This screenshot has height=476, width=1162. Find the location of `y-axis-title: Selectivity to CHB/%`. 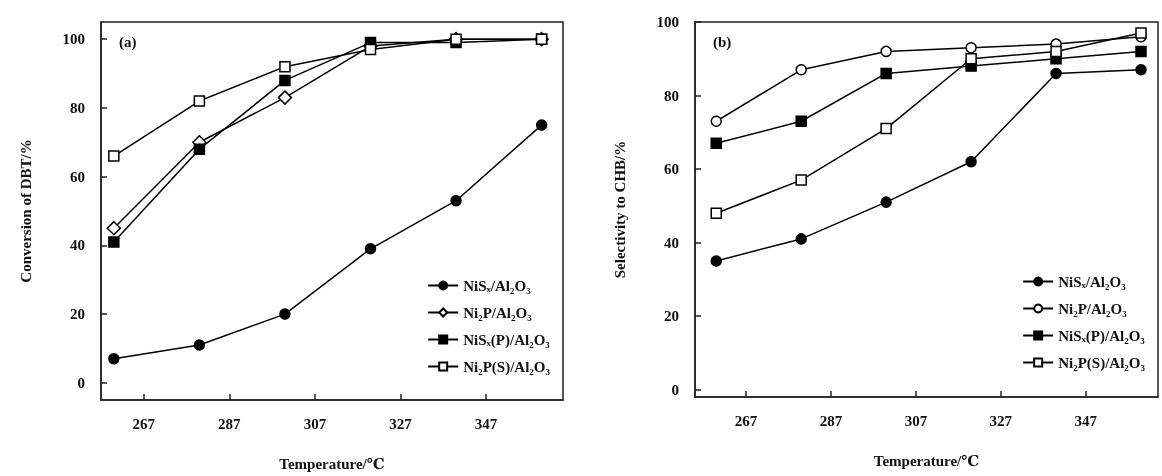

y-axis-title: Selectivity to CHB/% is located at coordinates (619, 209).